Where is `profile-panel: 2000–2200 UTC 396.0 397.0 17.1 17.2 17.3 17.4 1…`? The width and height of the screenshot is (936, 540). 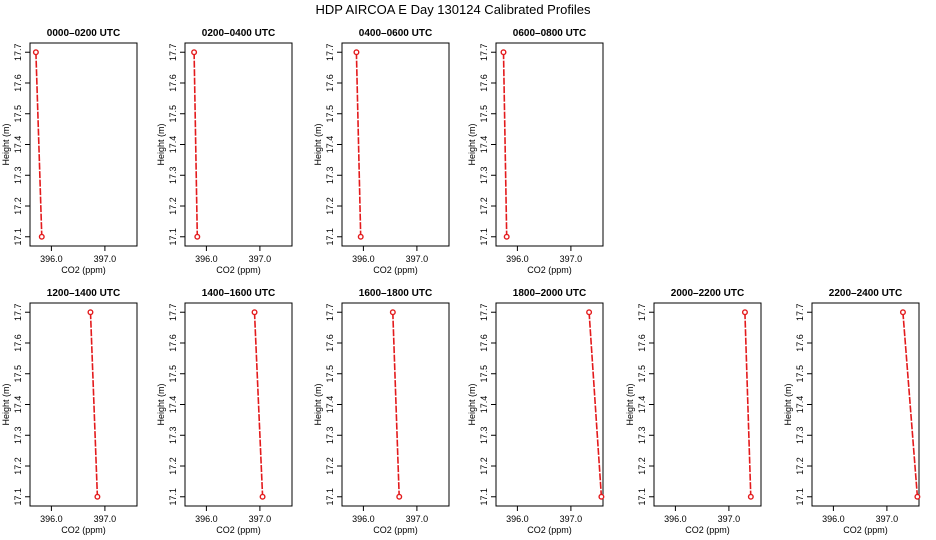
profile-panel: 2000–2200 UTC 396.0 397.0 17.1 17.2 17.3 17.4 1… is located at coordinates (693, 411).